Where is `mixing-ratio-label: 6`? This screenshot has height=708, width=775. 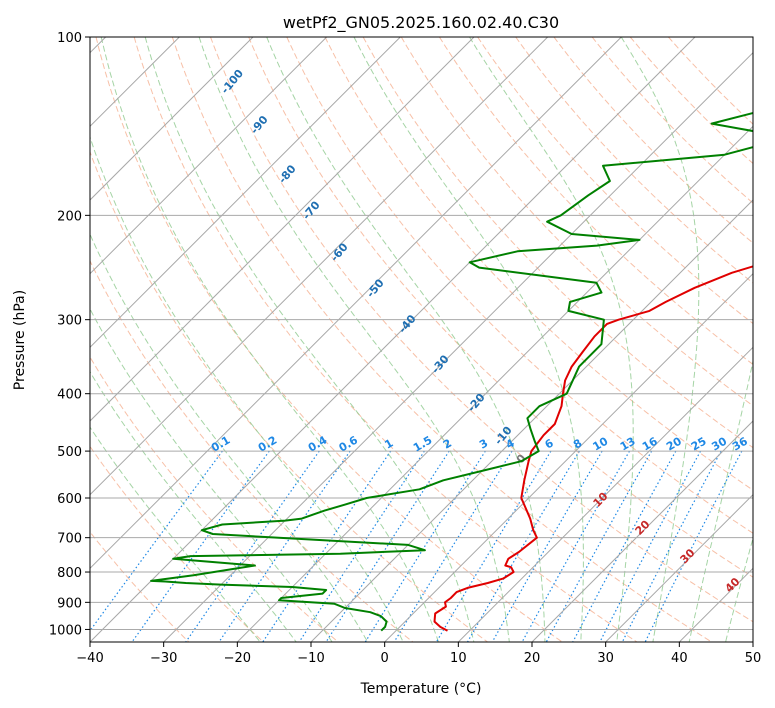 mixing-ratio-label: 6 is located at coordinates (549, 443).